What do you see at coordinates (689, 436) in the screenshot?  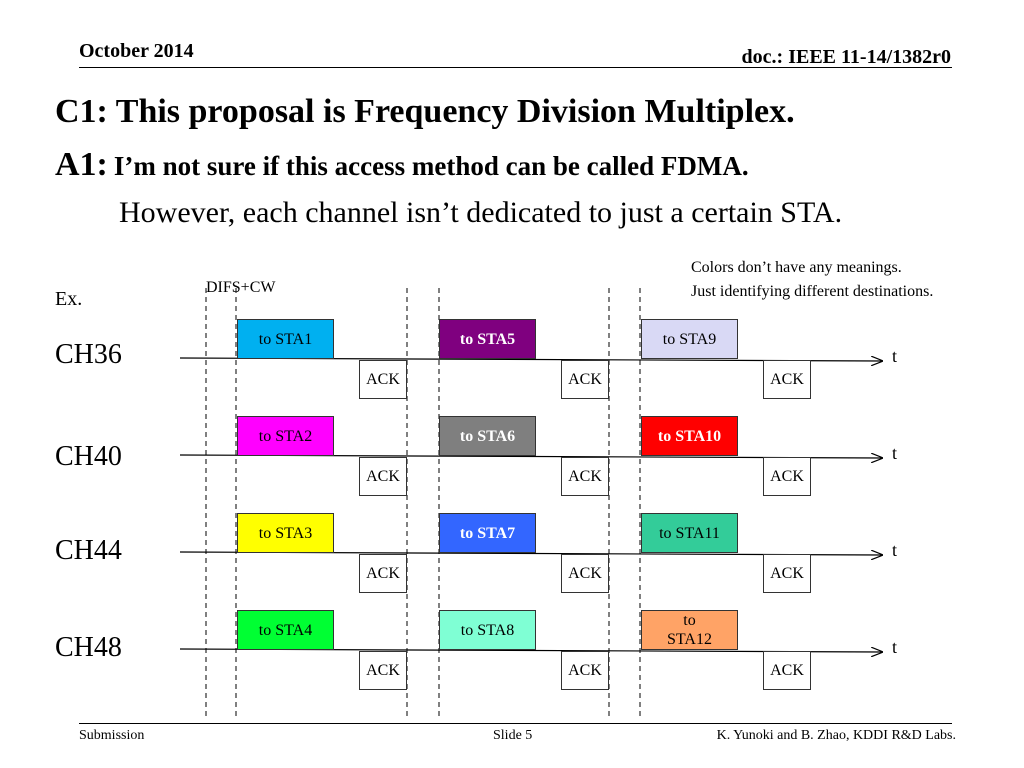 I see `frame-to-sta10: to STA10` at bounding box center [689, 436].